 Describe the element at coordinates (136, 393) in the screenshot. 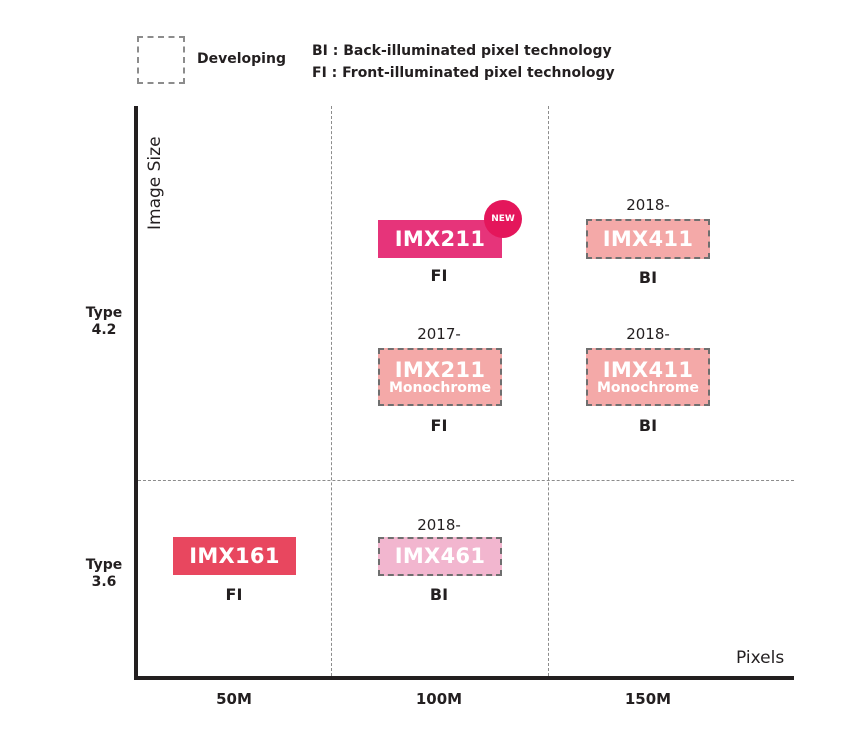

I see `y-axis` at that location.